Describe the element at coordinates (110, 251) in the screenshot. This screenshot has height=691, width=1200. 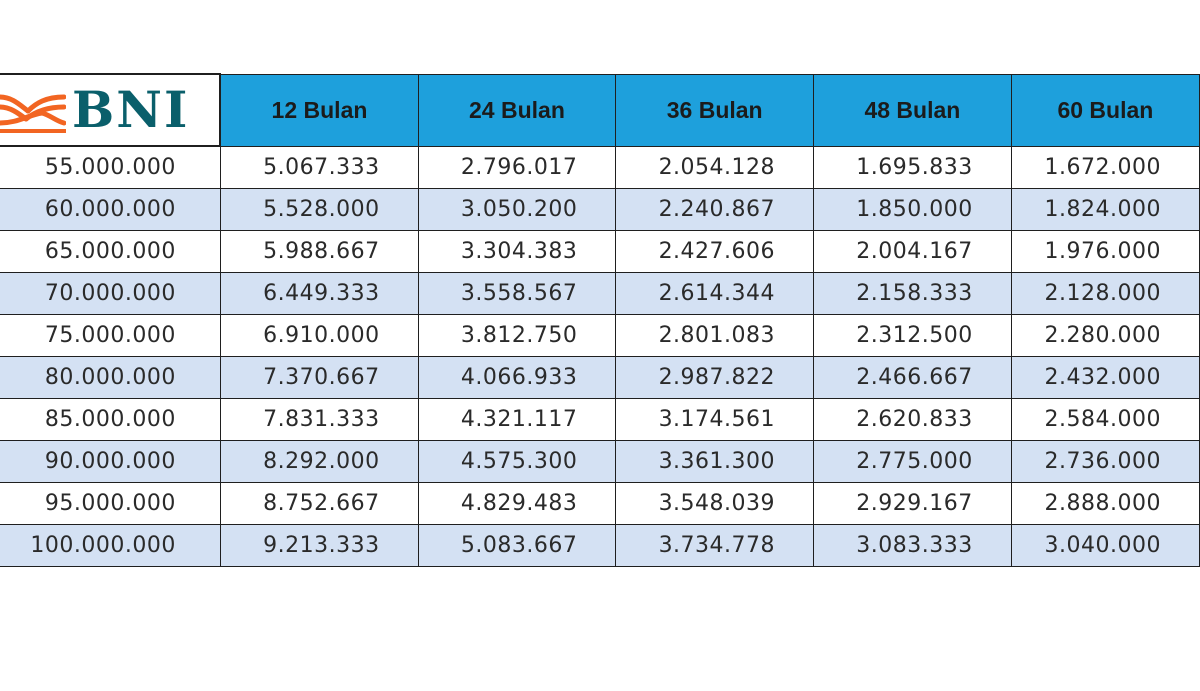
I see `loan-amount-cell: 65.000.000` at that location.